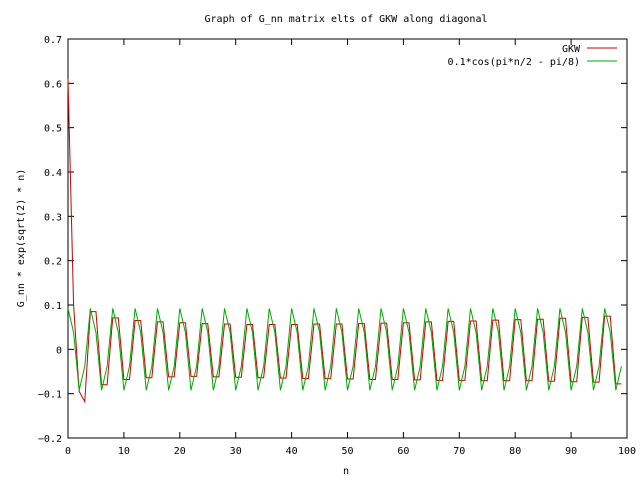 The height and width of the screenshot is (485, 640). Describe the element at coordinates (459, 451) in the screenshot. I see `x-tick-label: 70` at that location.